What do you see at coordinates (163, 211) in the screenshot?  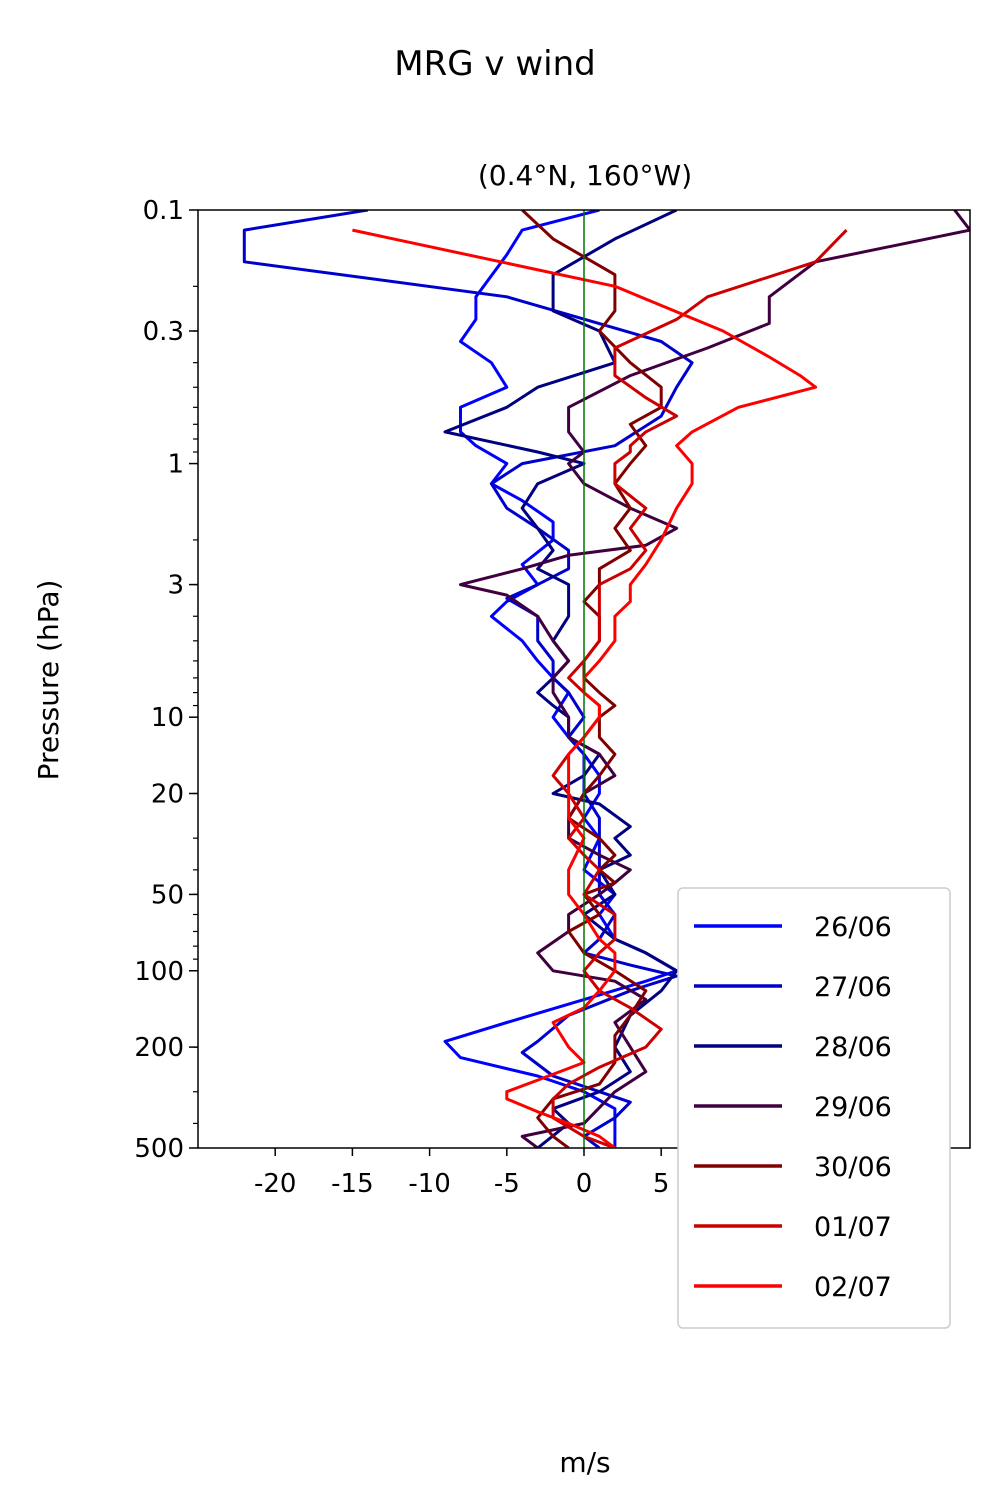 I see `y-tick-label: 0.1` at bounding box center [163, 211].